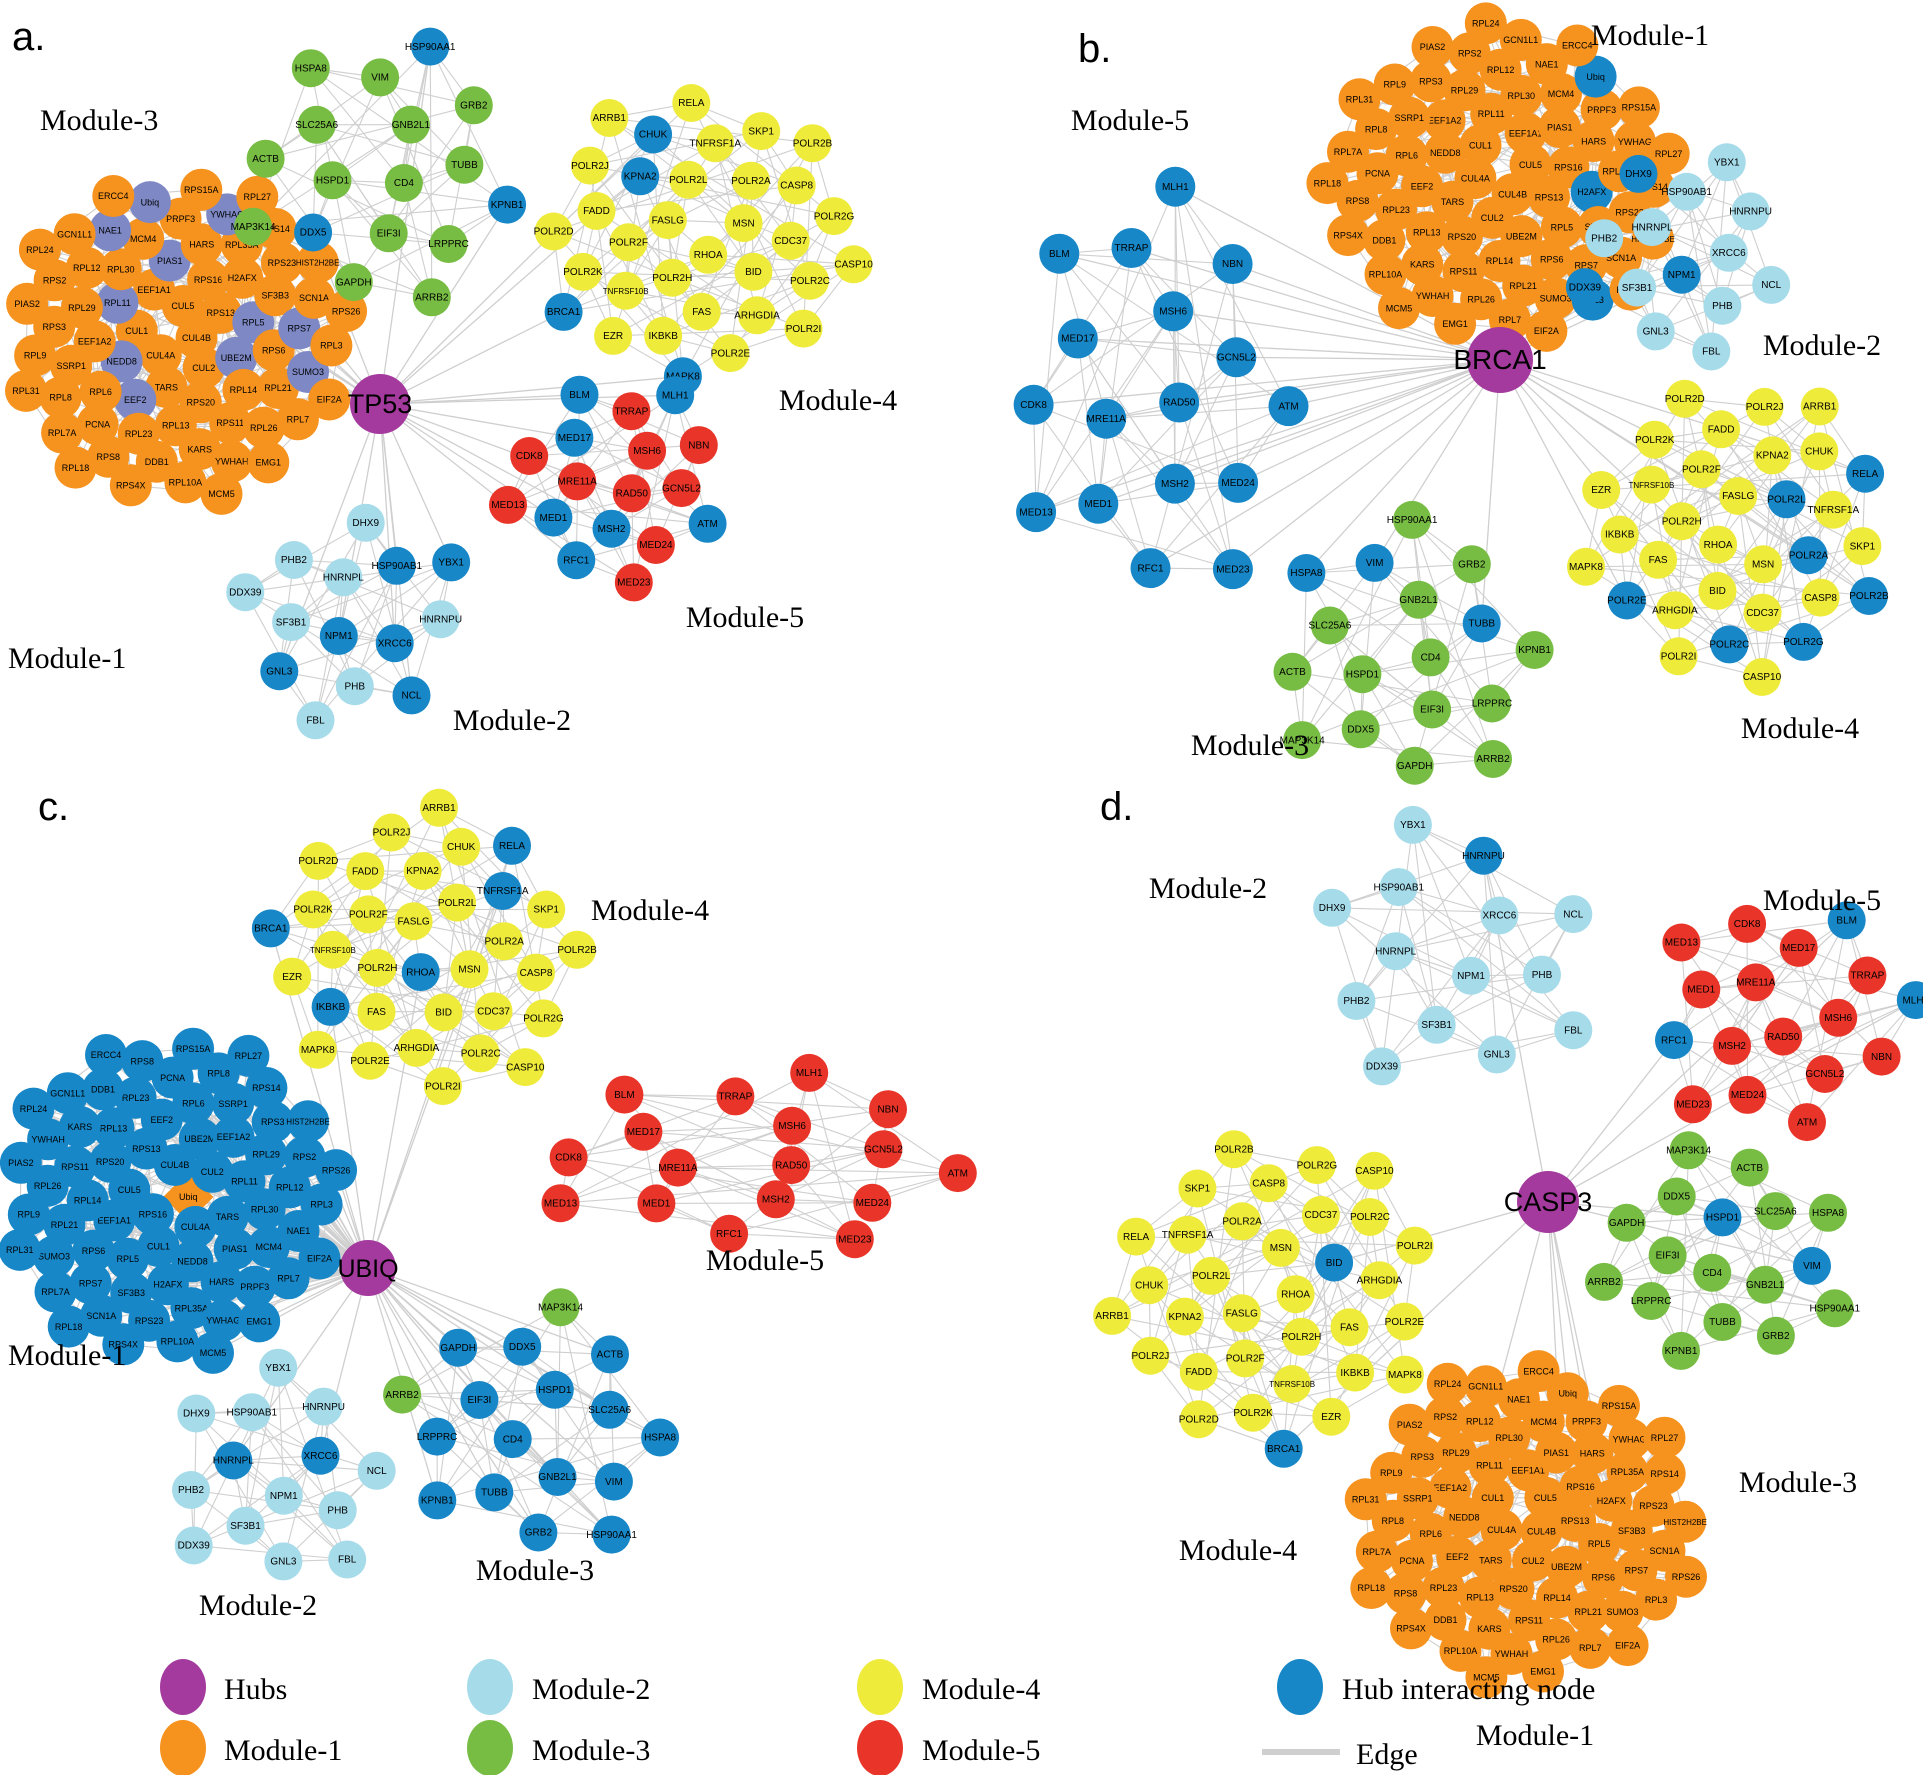 This screenshot has width=1923, height=1775. Describe the element at coordinates (275, 295) in the screenshot. I see `node-SF3B3: SF3B3` at that location.